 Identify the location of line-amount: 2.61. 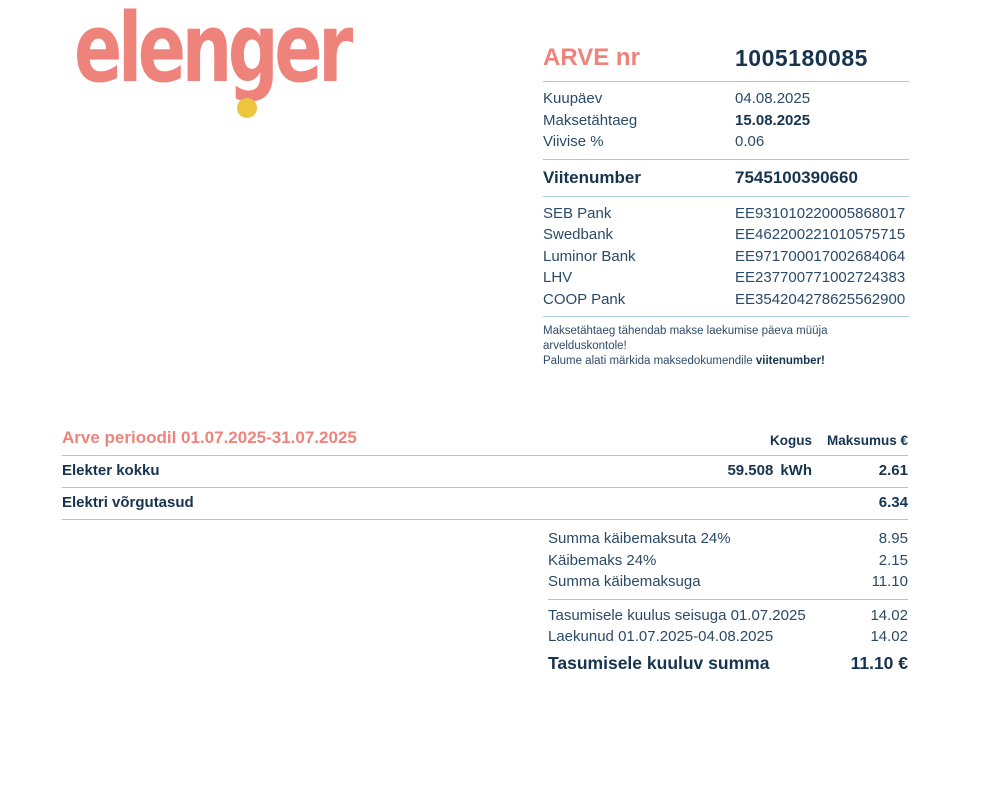
(893, 470).